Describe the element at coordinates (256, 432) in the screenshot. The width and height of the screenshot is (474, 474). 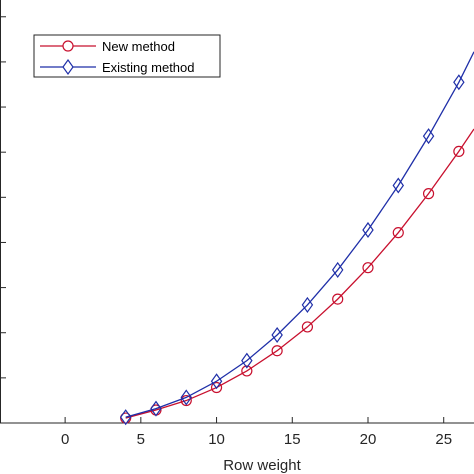
I see `x-axis-ticks: 0 5 10 15 20 25` at that location.